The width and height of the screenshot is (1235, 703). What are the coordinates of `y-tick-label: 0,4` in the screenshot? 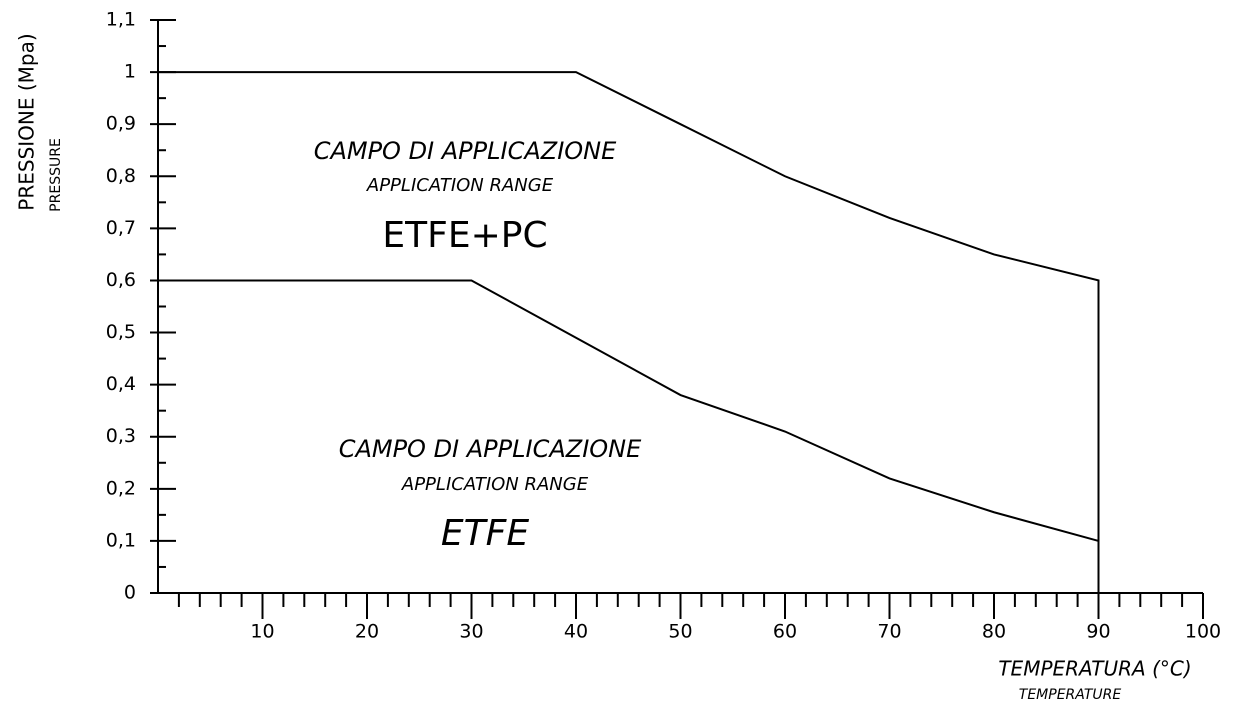 It's located at (121, 384).